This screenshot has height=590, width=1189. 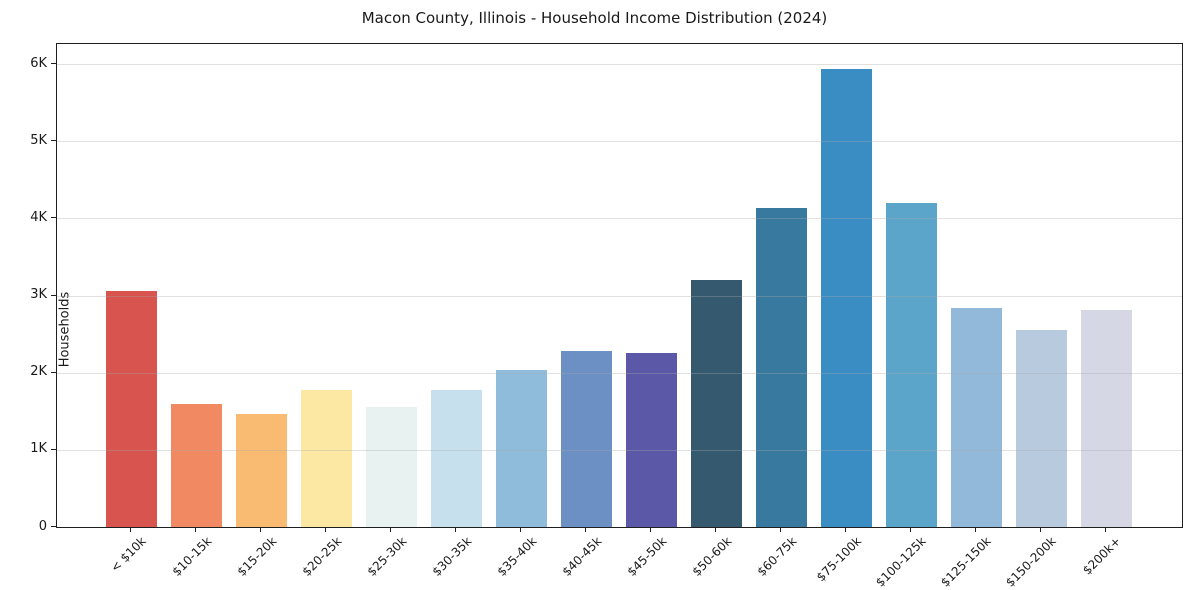 I want to click on x-tick-label: $45-50k, so click(x=646, y=556).